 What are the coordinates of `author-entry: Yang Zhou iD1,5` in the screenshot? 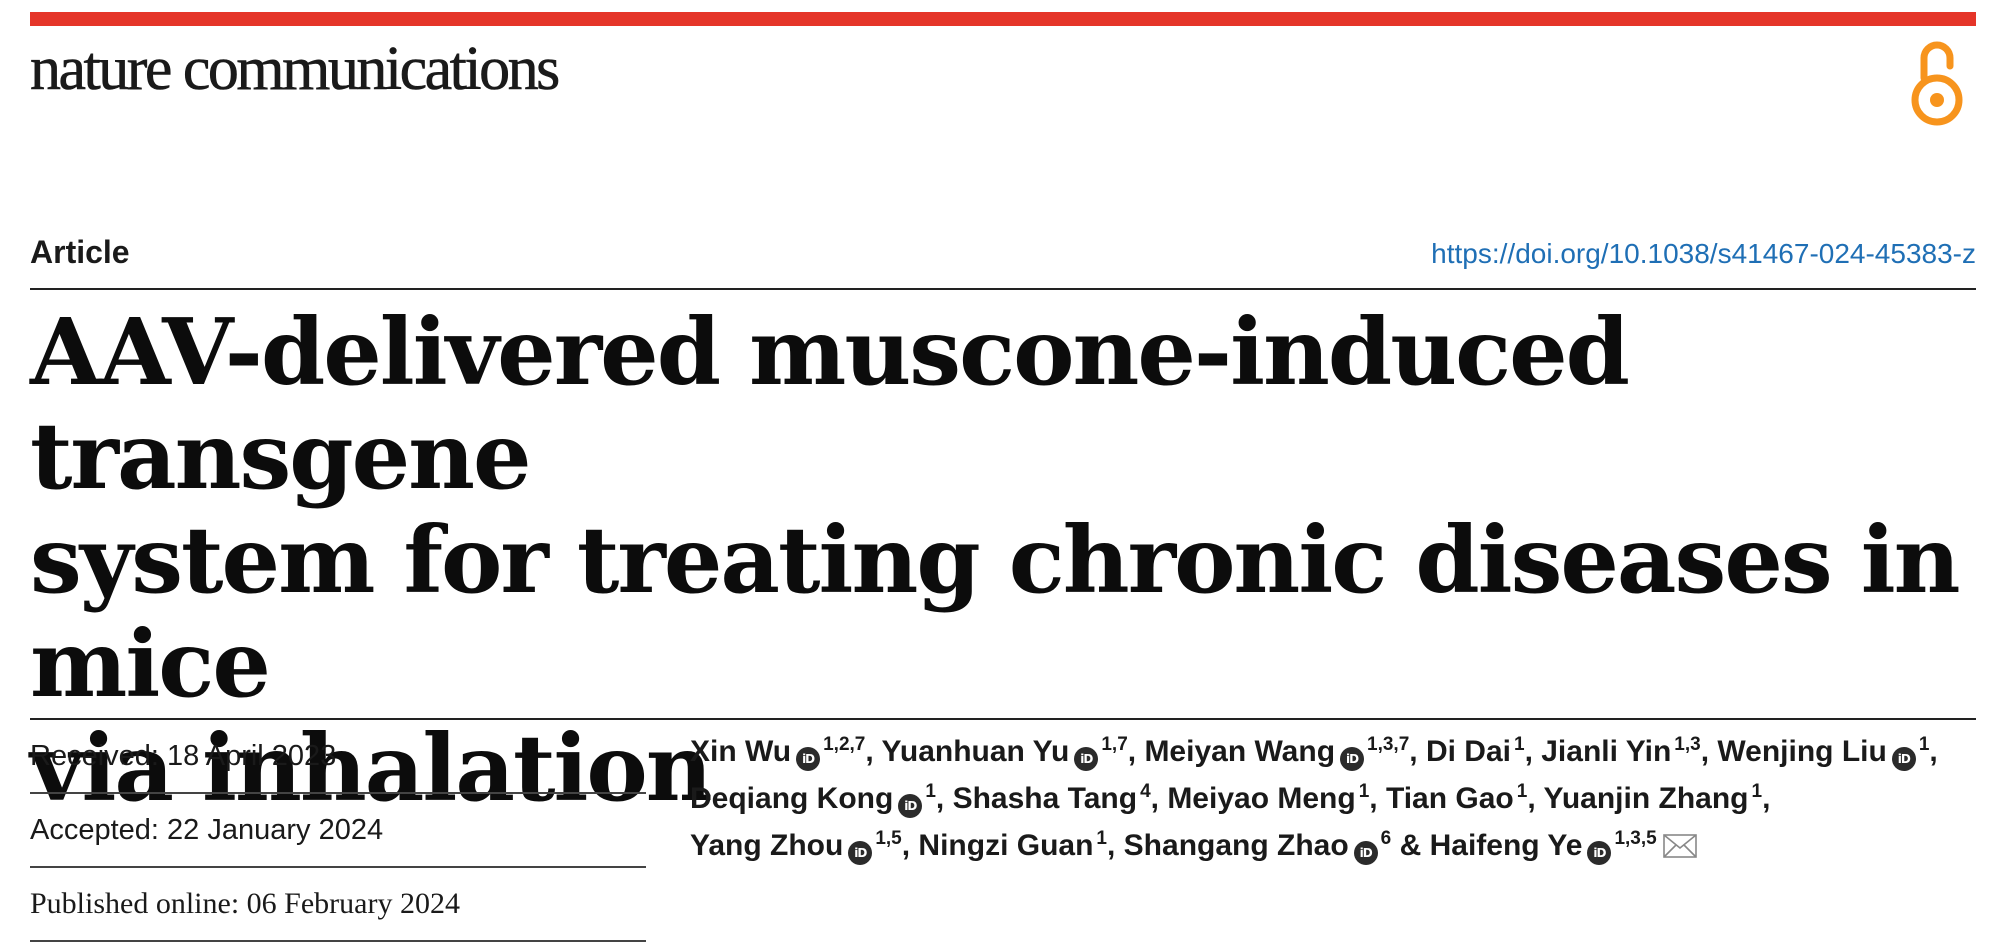 It's located at (796, 846).